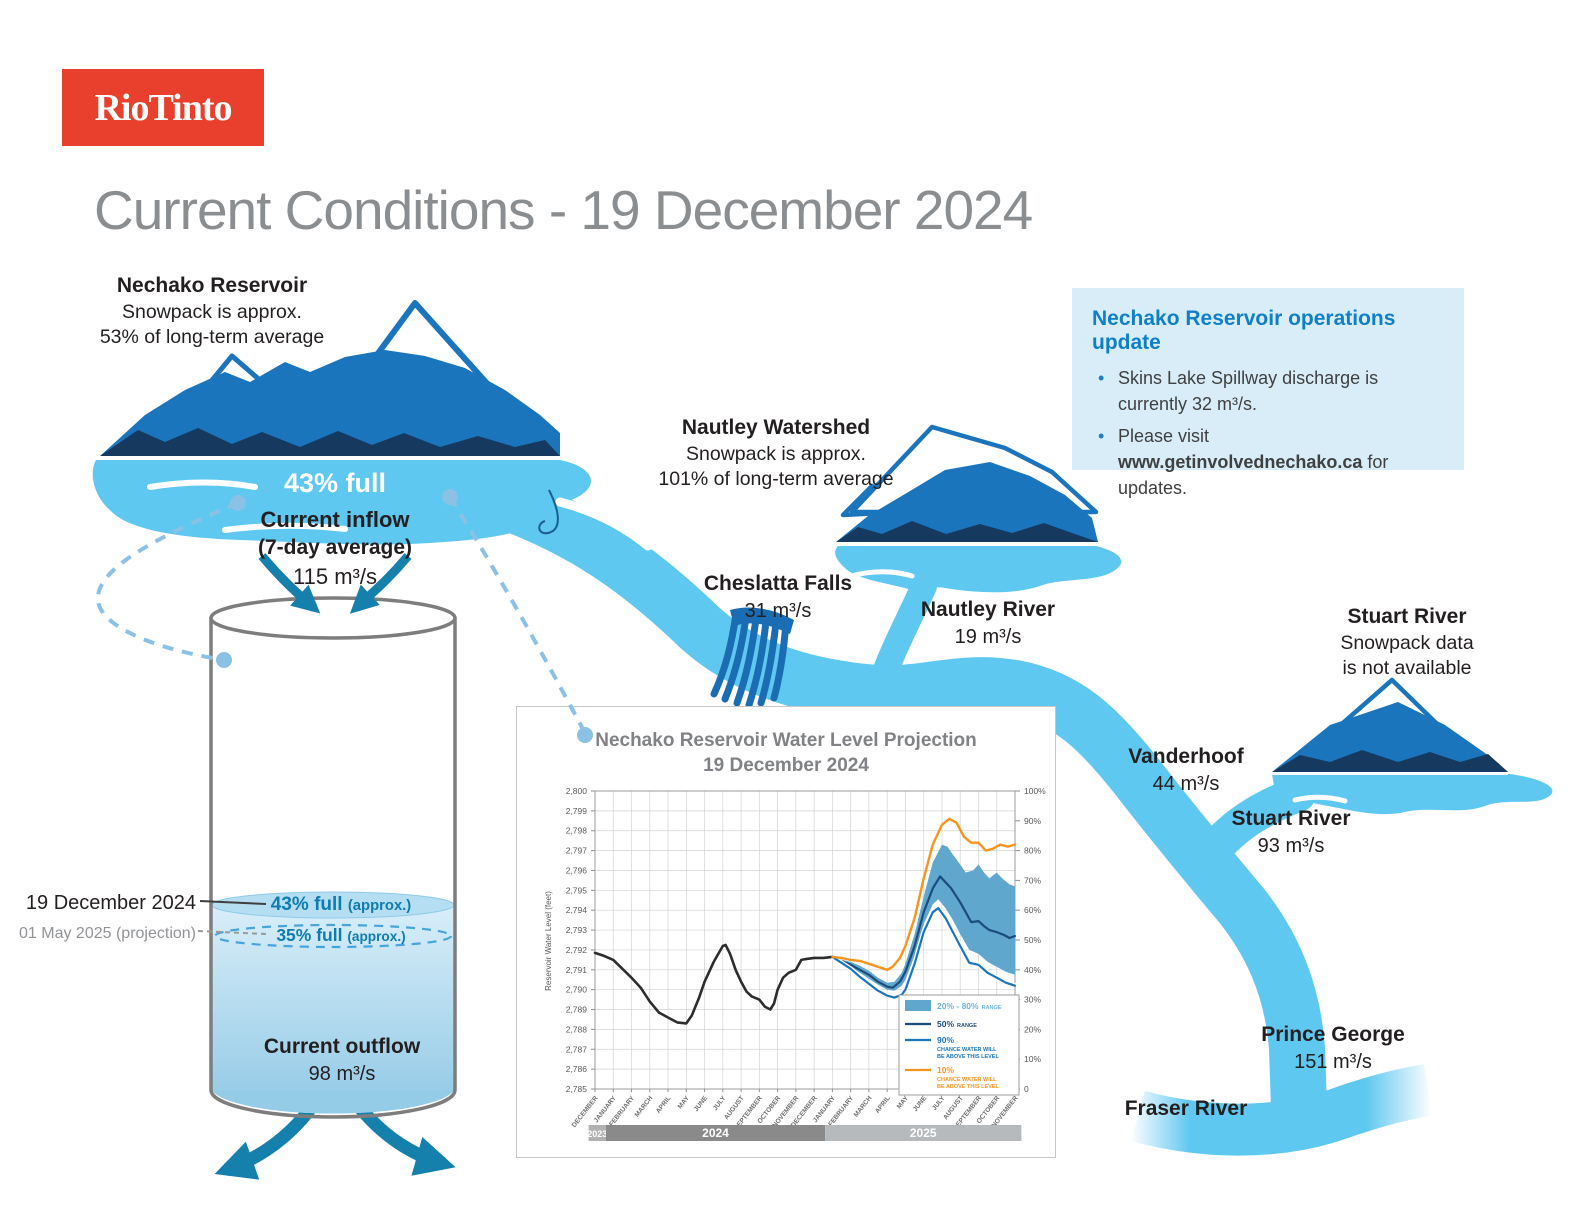  I want to click on svg-text: 2025, so click(923, 1133).